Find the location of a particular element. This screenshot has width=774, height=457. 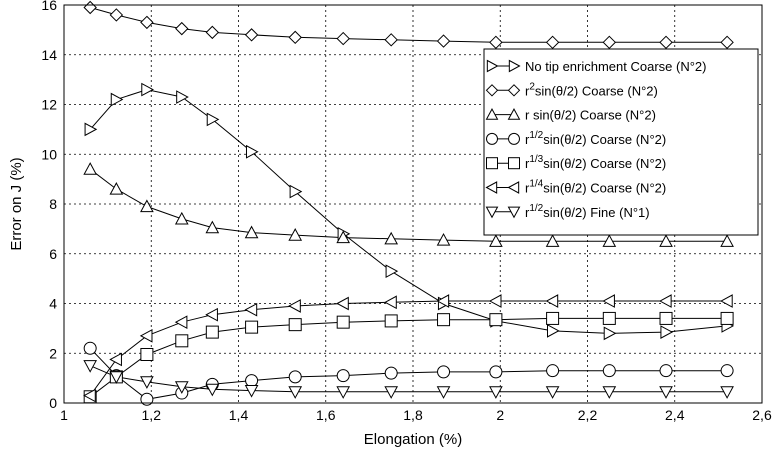

x-tick-label: 1,8 is located at coordinates (413, 415).